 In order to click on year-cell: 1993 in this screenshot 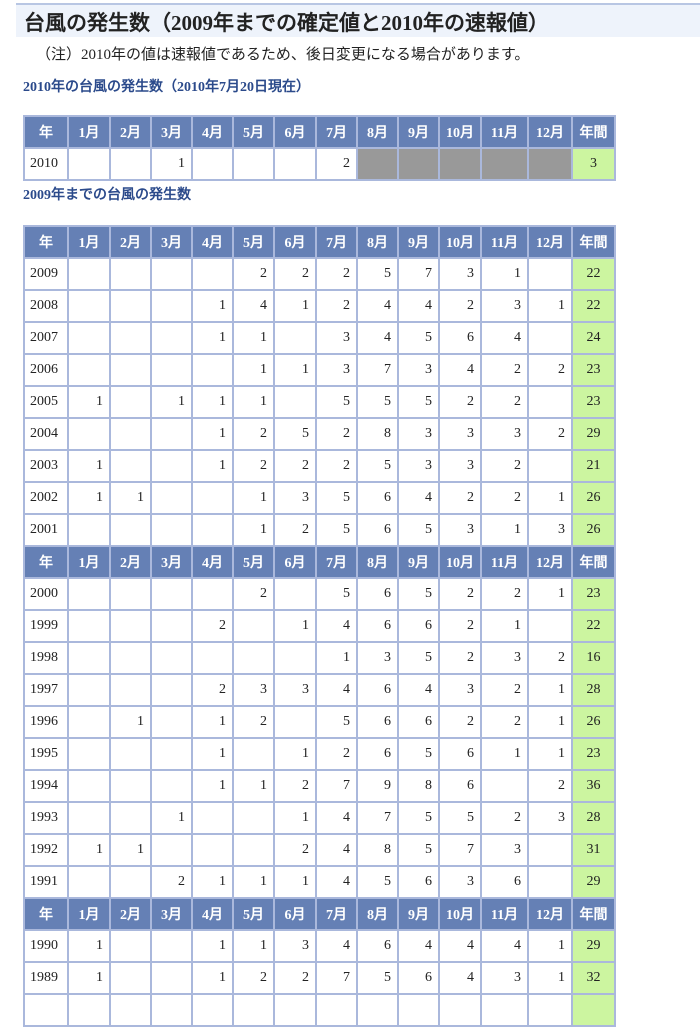, I will do `click(46, 818)`.